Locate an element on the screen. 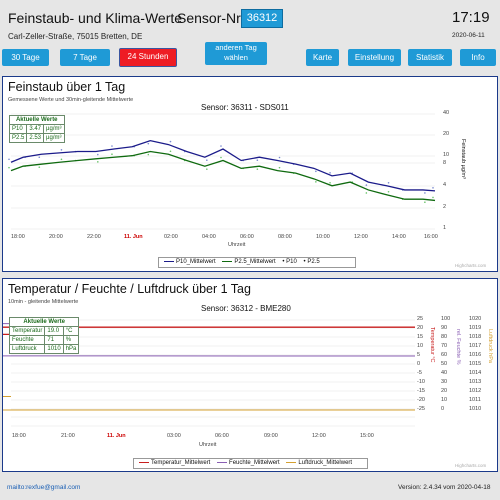  sensor-number-input: 36312 is located at coordinates (262, 18).